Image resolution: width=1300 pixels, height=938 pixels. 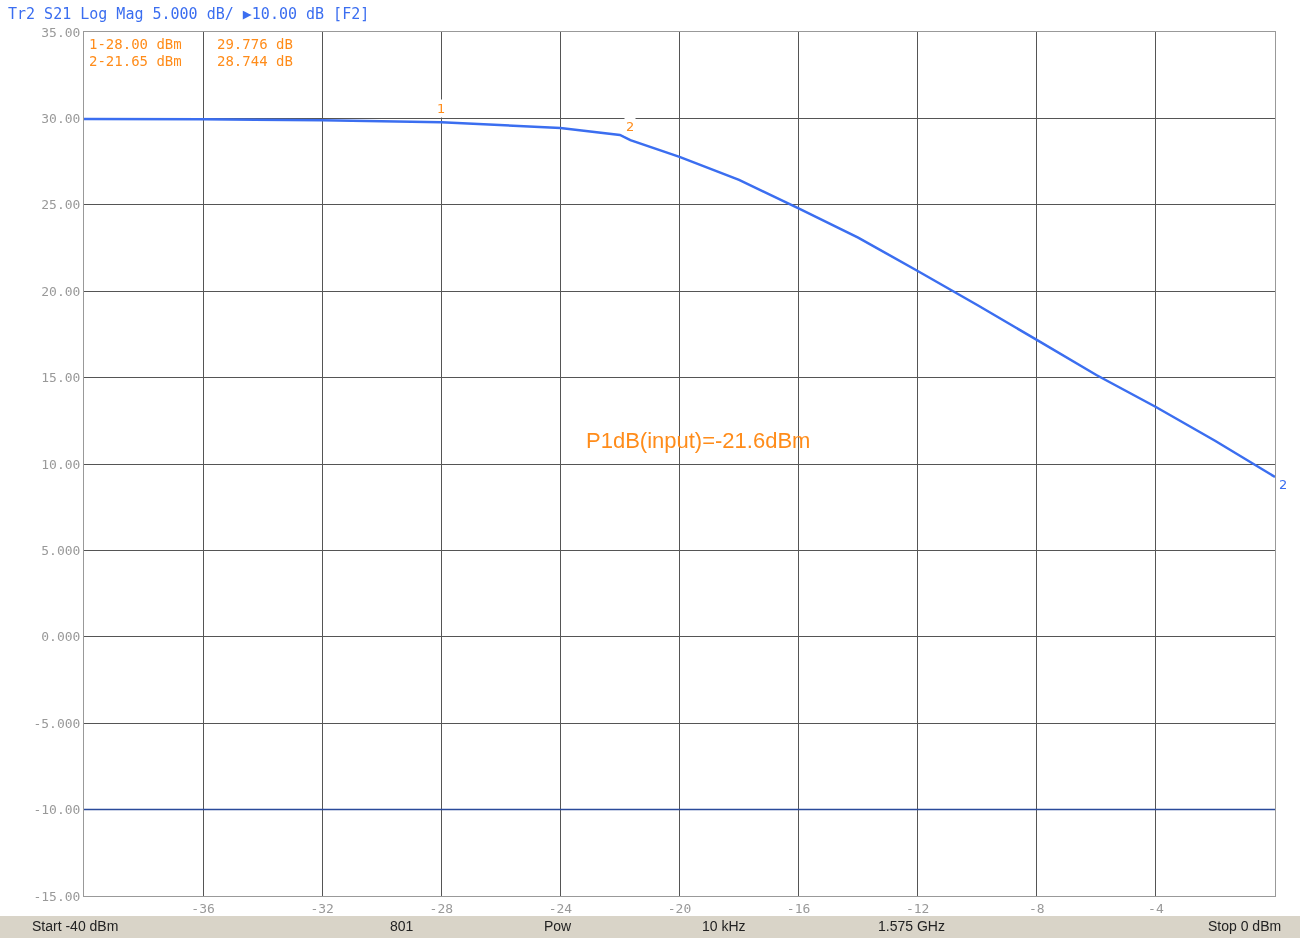 What do you see at coordinates (61, 205) in the screenshot?
I see `y-tick-label: 25.00` at bounding box center [61, 205].